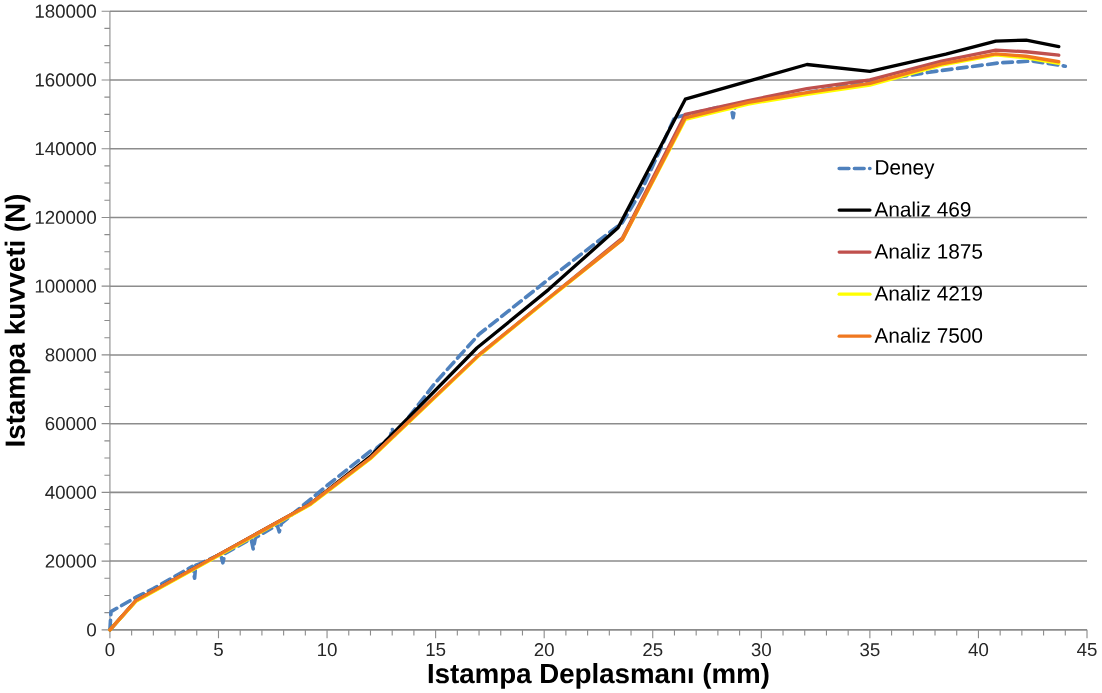 Image resolution: width=1102 pixels, height=693 pixels. Describe the element at coordinates (91, 630) in the screenshot. I see `y-tick-label: 0` at that location.